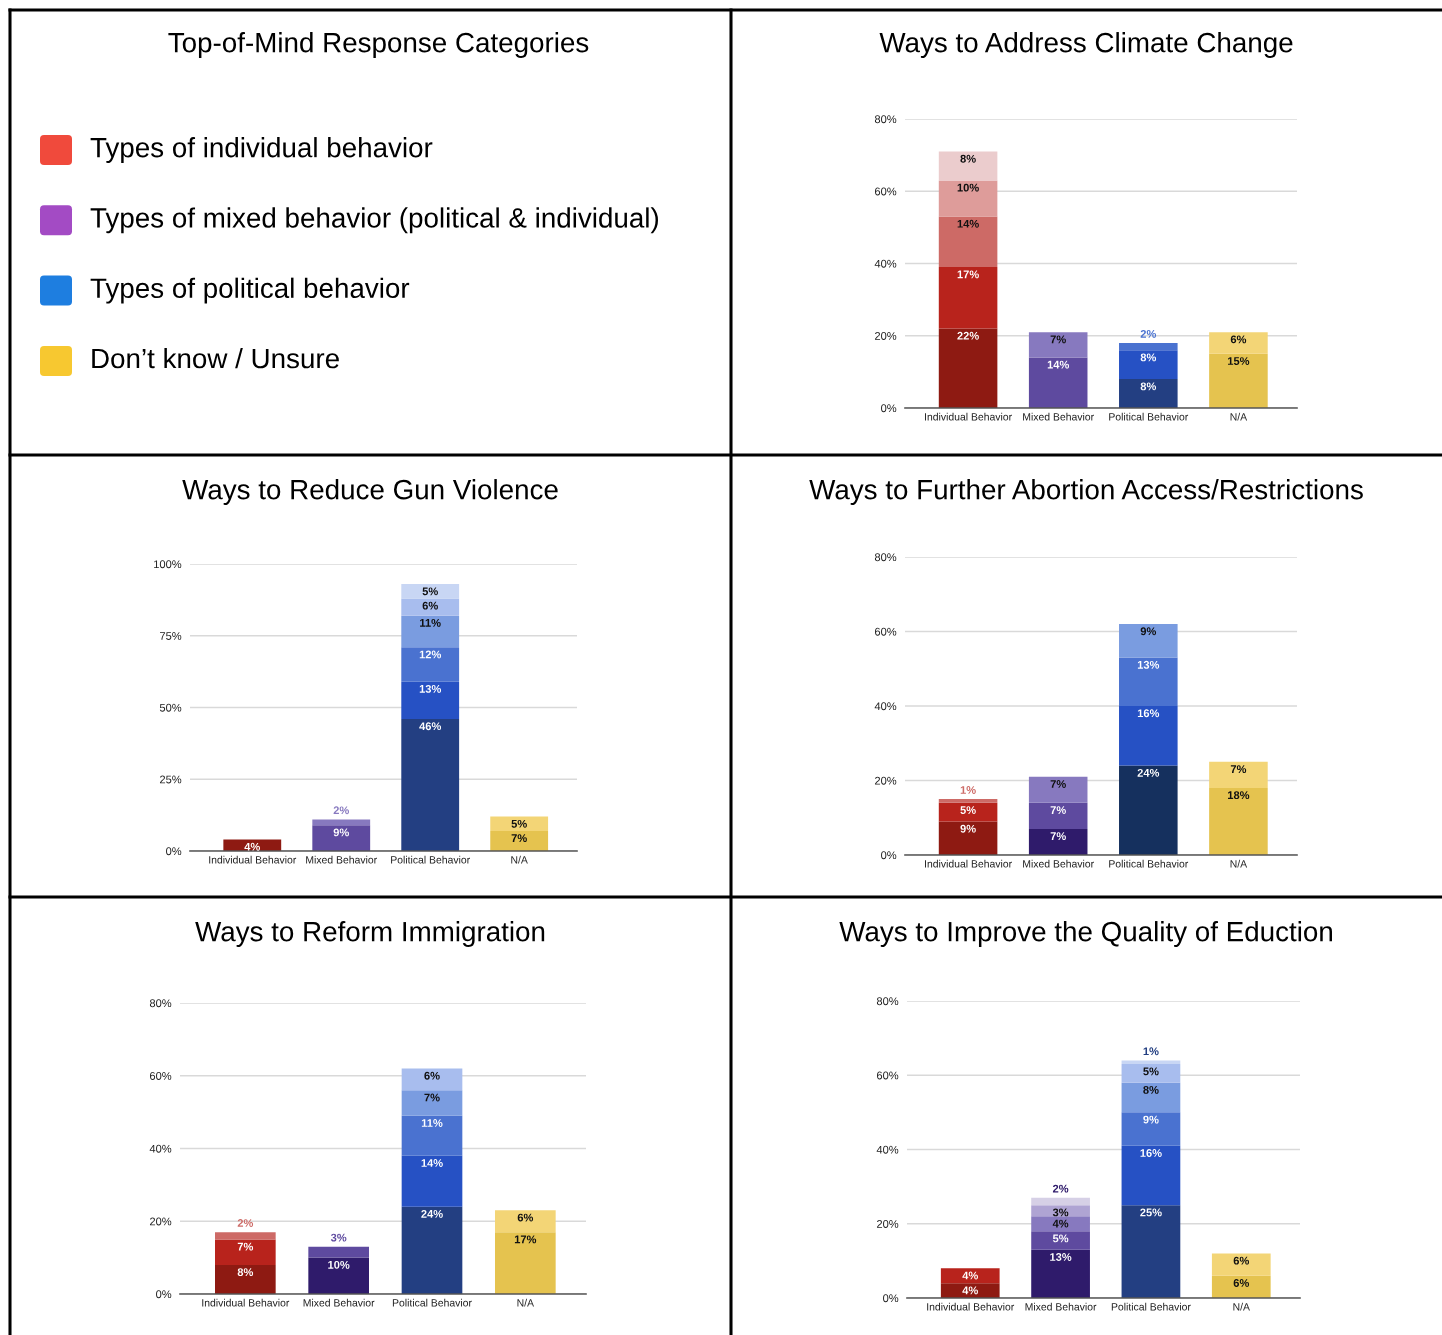  I want to click on text: Top-of-Mind Response Categories, so click(378, 45).